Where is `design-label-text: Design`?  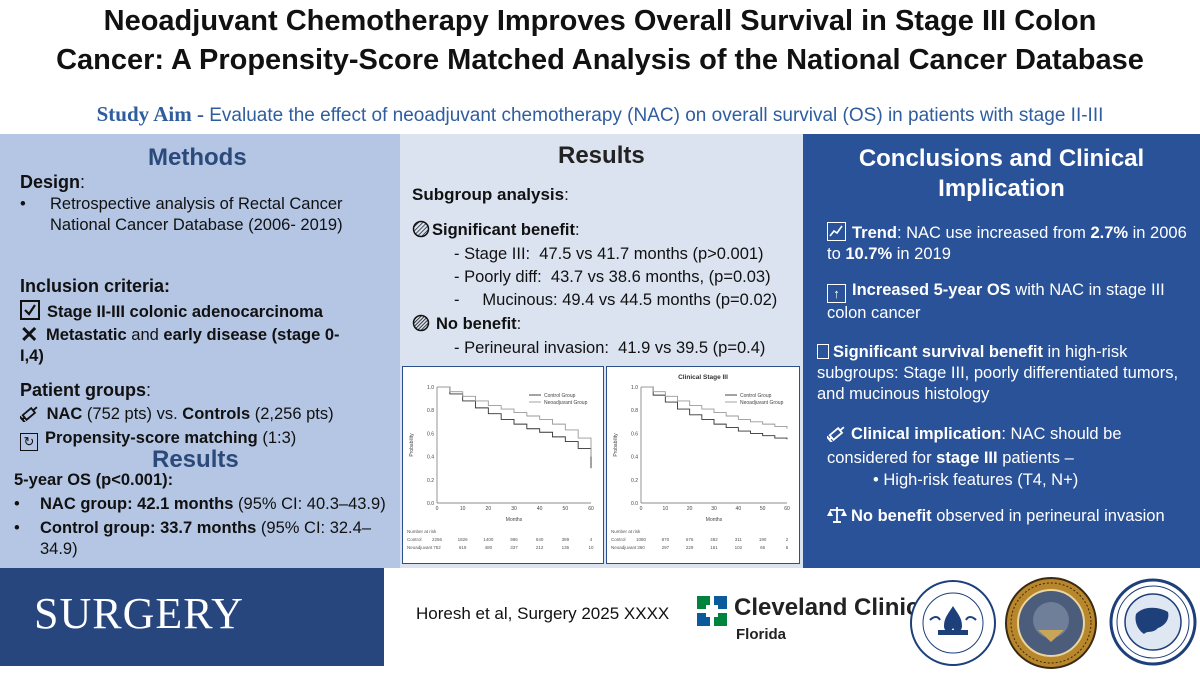
design-label-text: Design is located at coordinates (50, 182).